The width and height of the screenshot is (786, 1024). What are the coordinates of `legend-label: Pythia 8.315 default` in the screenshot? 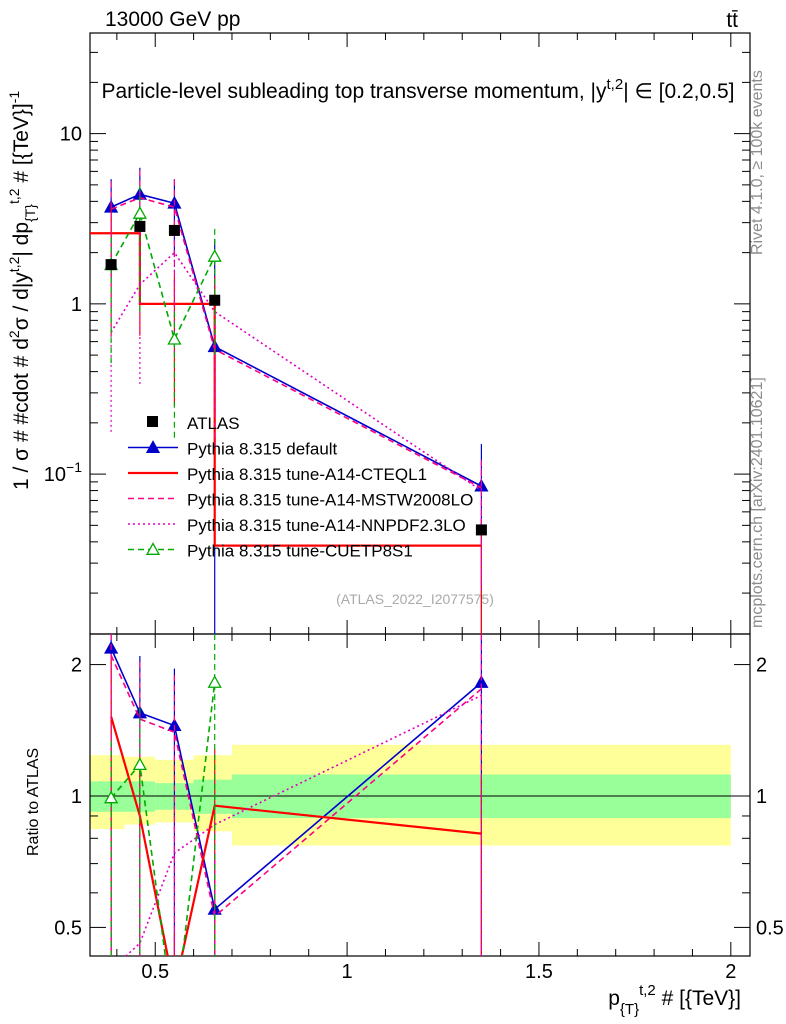 It's located at (262, 449).